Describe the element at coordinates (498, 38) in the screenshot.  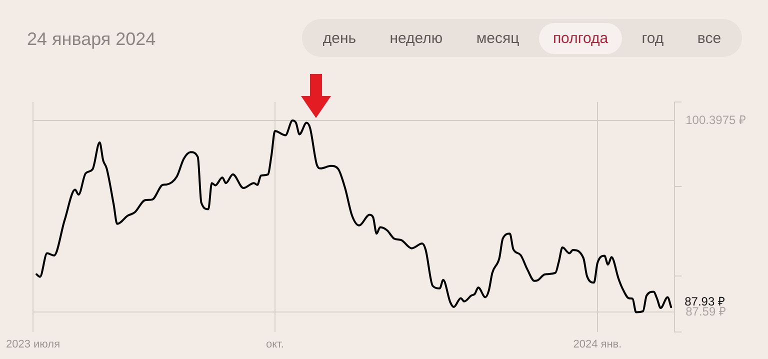
I see `period-tab: месяц` at that location.